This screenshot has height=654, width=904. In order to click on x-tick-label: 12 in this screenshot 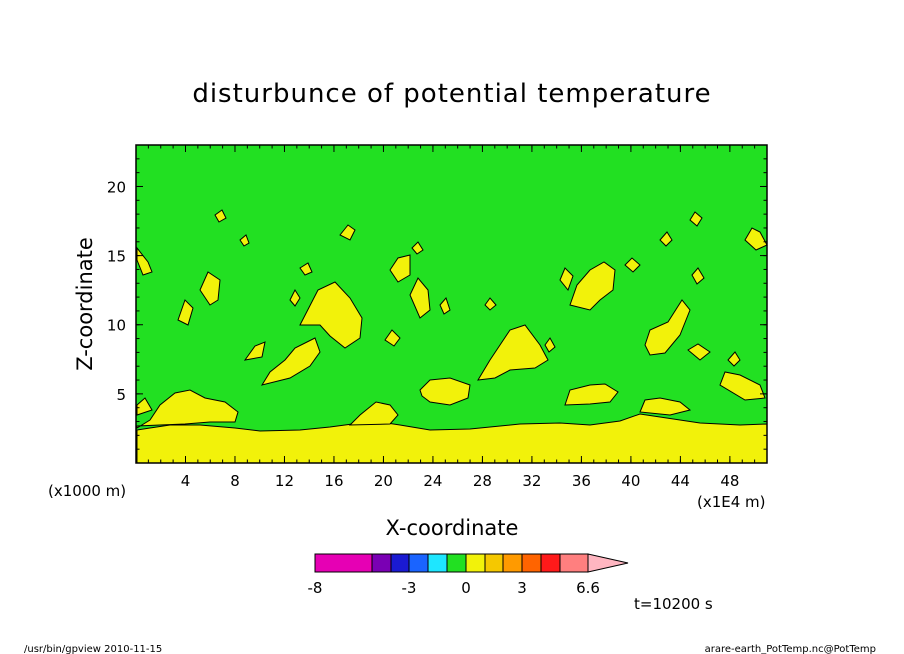, I will do `click(284, 481)`.